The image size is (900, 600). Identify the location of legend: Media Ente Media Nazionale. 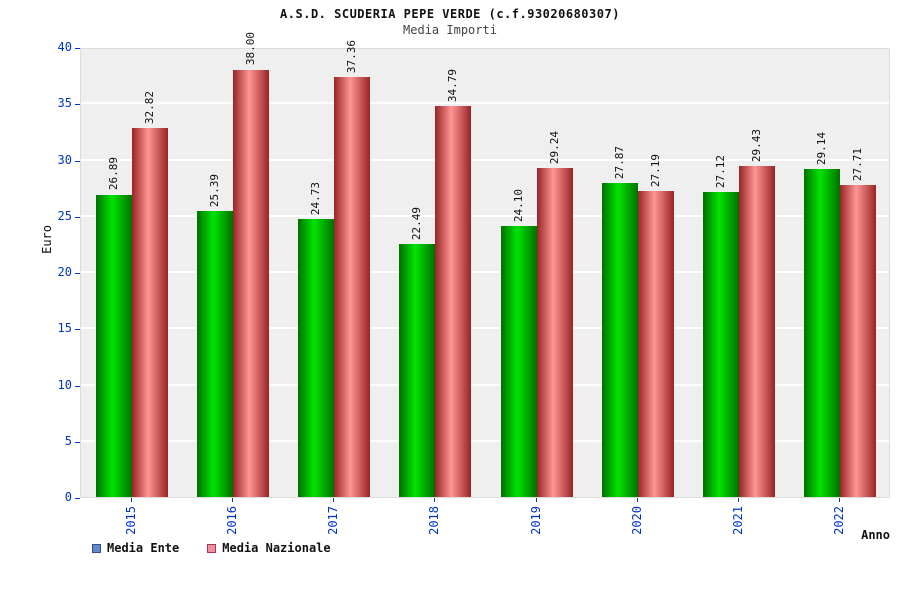
(211, 548).